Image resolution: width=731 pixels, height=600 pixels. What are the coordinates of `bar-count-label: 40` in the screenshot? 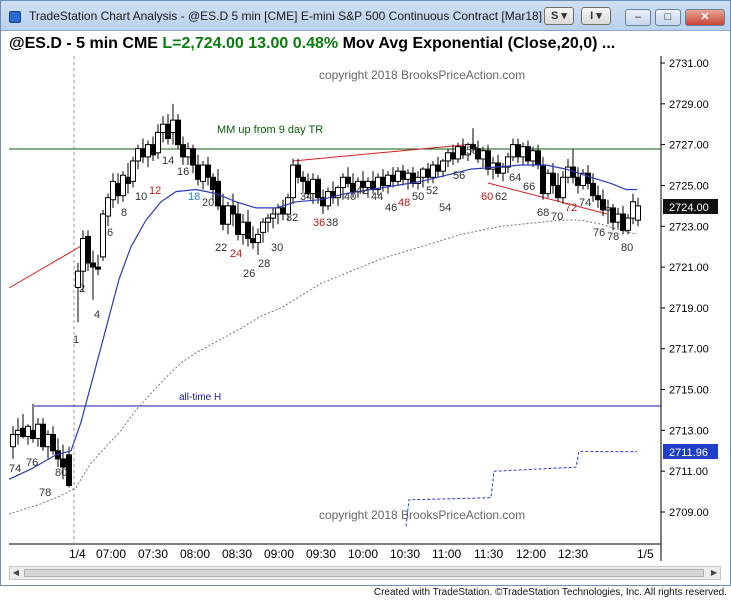 It's located at (350, 197).